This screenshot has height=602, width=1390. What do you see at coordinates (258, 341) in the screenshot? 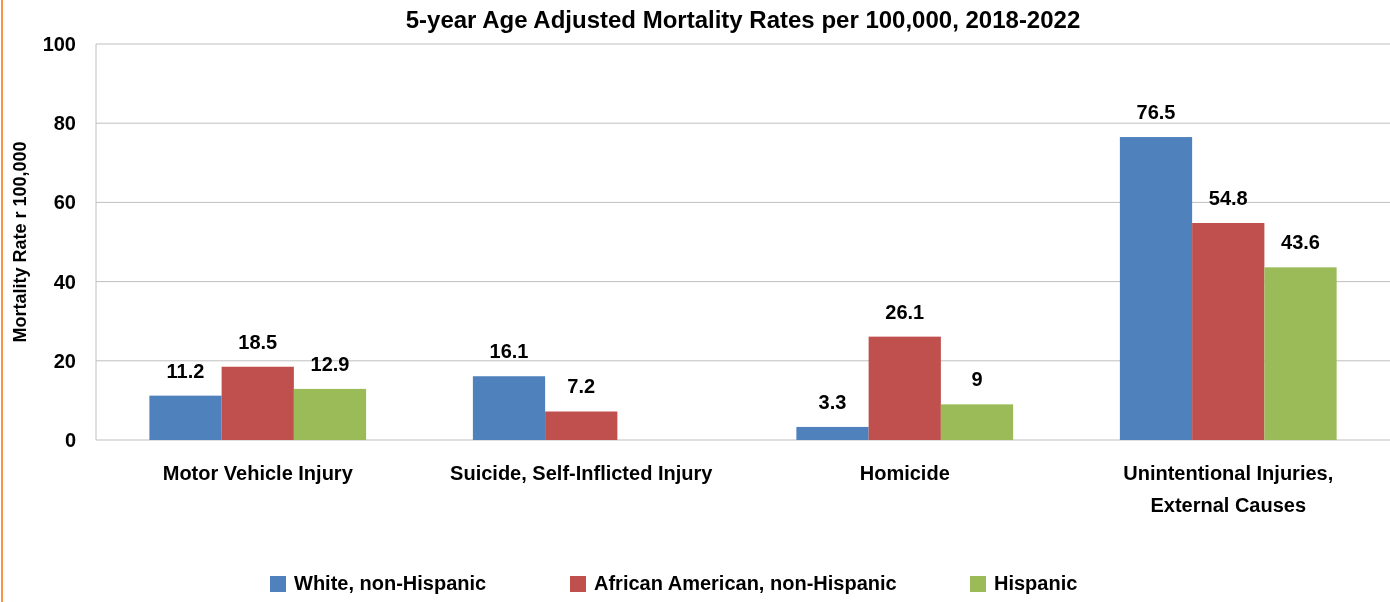
I see `data-label: 18.5` at bounding box center [258, 341].